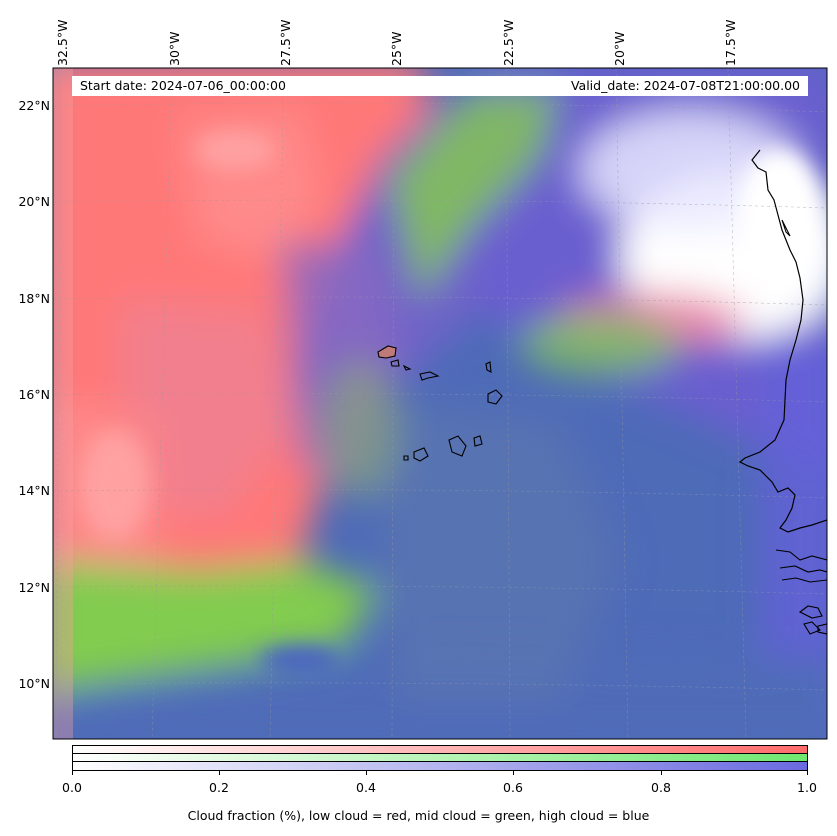 The image size is (837, 836). Describe the element at coordinates (34, 490) in the screenshot. I see `lat-label-14n: 14°N` at that location.